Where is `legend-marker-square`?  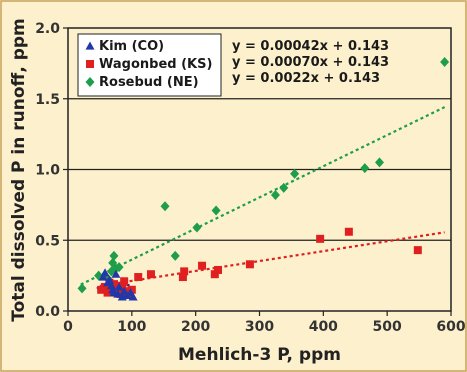 legend-marker-square is located at coordinates (90, 64).